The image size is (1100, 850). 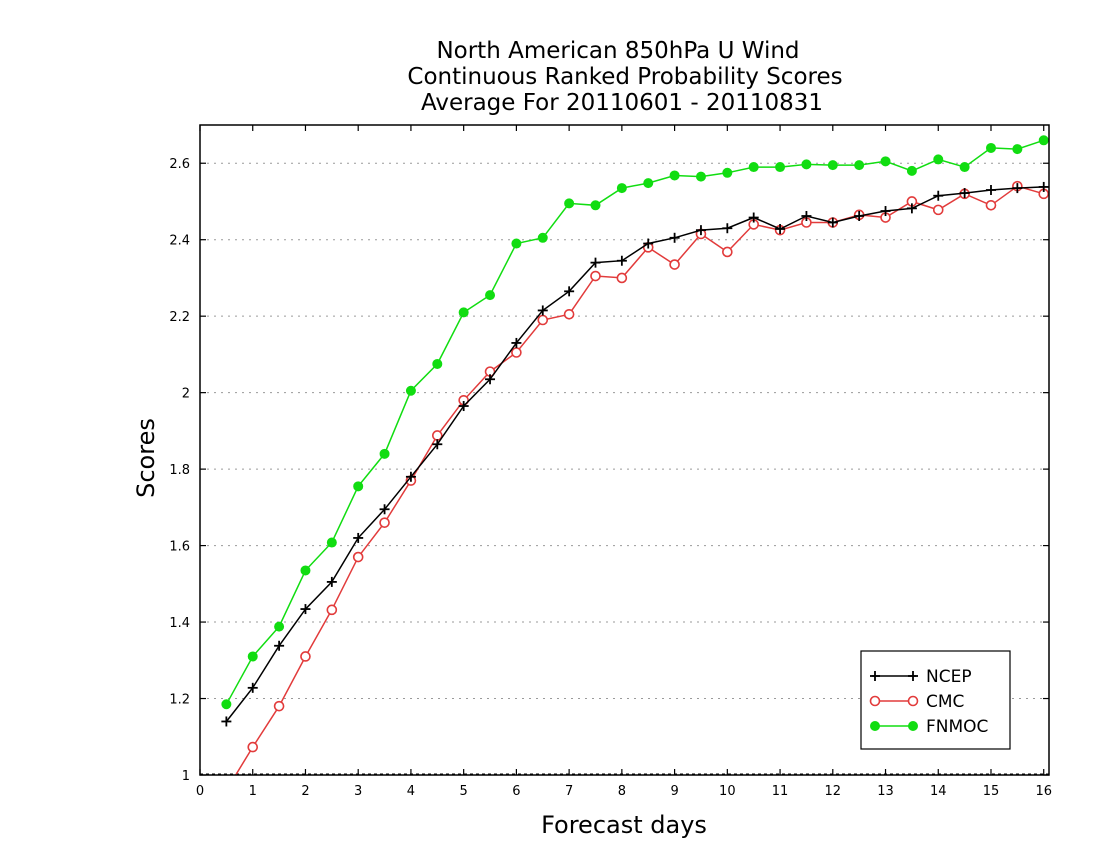 What do you see at coordinates (179, 470) in the screenshot?
I see `y-tick-label: 1.8` at bounding box center [179, 470].